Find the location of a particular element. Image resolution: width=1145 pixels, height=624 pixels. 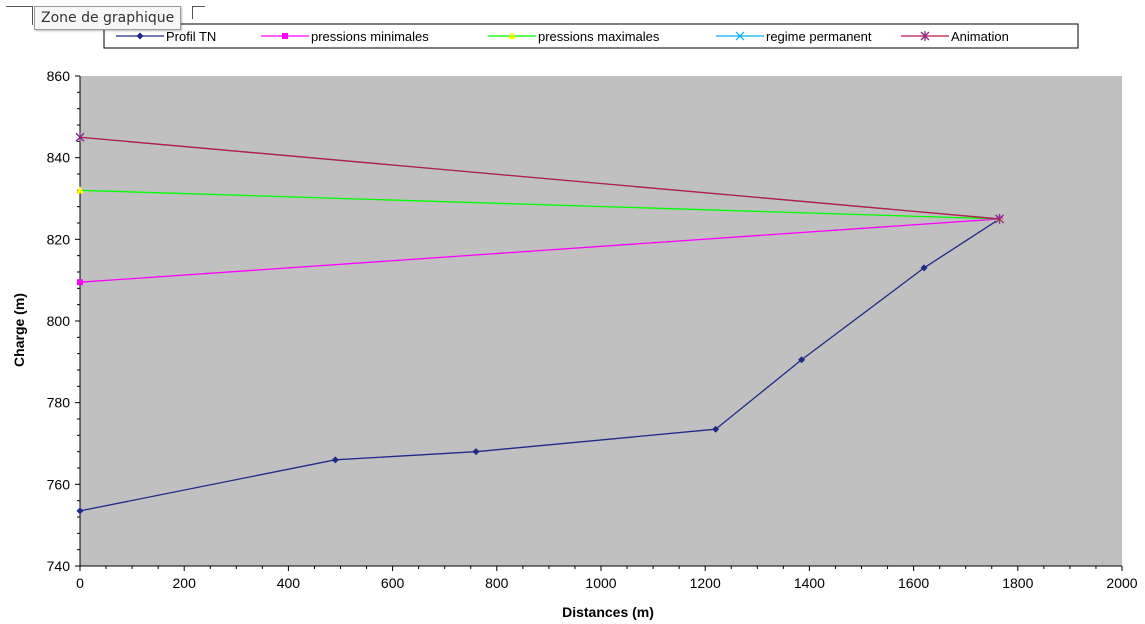

x-tick-label: 600 is located at coordinates (393, 583).